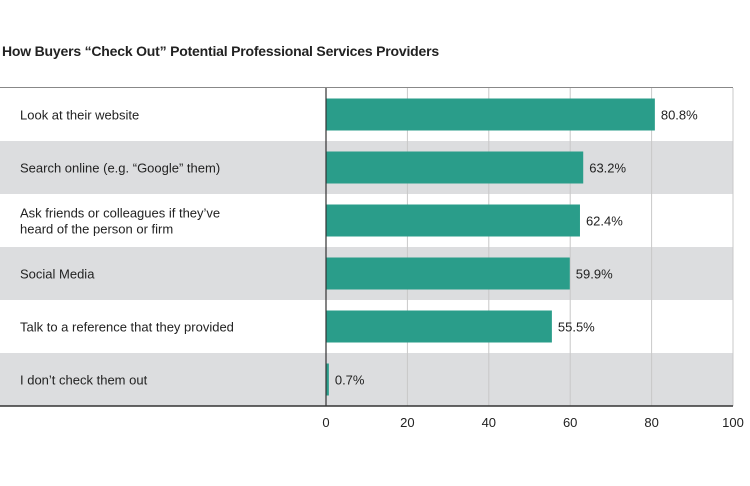  I want to click on x-tick-label: 40, so click(489, 422).